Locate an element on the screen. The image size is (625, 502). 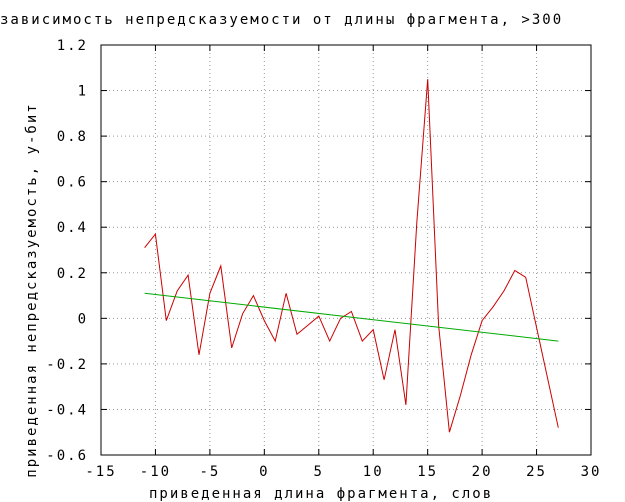
y-axis-label: приведенная непредсказуемость, у-бит is located at coordinates (32, 290).